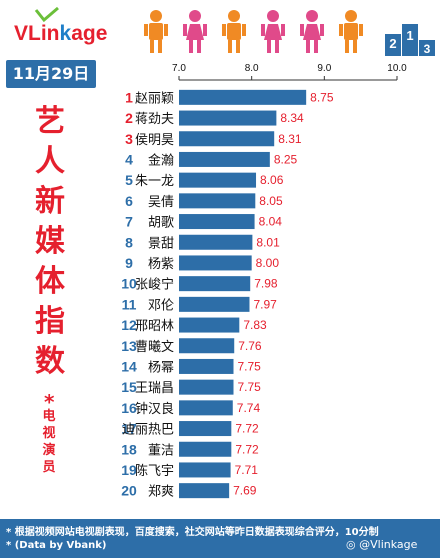 The image size is (440, 558). What do you see at coordinates (148, 430) in the screenshot?
I see `artist-name: 迪丽热巴` at bounding box center [148, 430].